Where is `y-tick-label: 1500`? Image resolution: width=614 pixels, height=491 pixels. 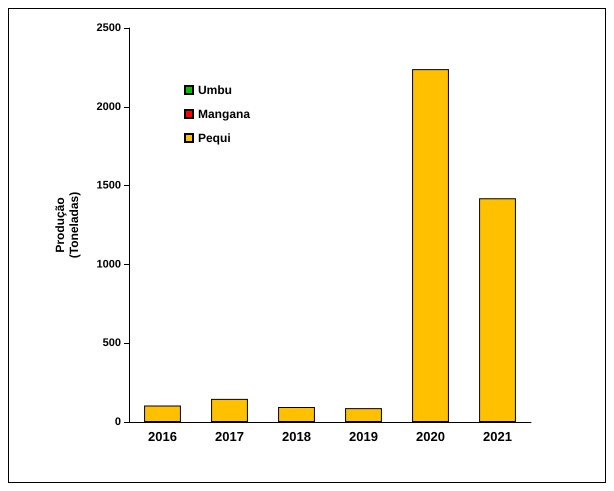
y-tick-label: 1500 is located at coordinates (108, 186).